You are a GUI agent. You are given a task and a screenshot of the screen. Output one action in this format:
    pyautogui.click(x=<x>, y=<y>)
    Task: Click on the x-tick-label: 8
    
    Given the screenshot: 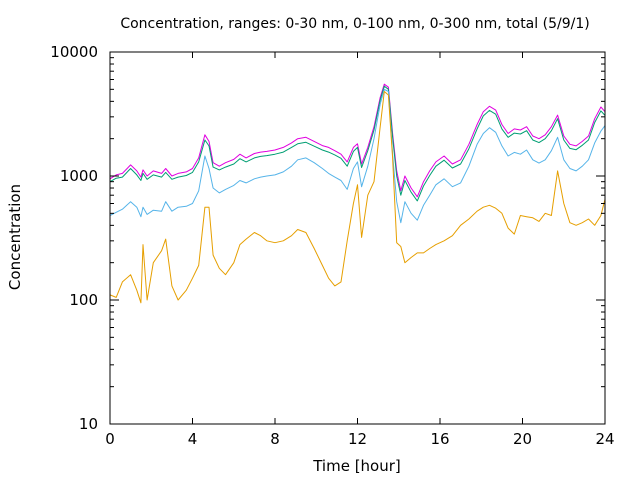 What is the action you would take?
    pyautogui.click(x=275, y=439)
    